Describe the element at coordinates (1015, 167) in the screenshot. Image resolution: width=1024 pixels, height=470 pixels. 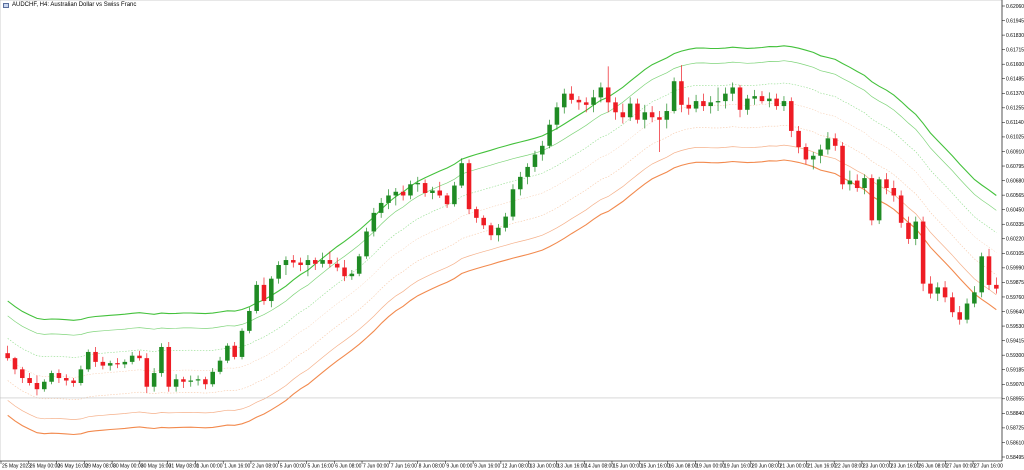
I see `price-tick-label: 0.60795` at that location.